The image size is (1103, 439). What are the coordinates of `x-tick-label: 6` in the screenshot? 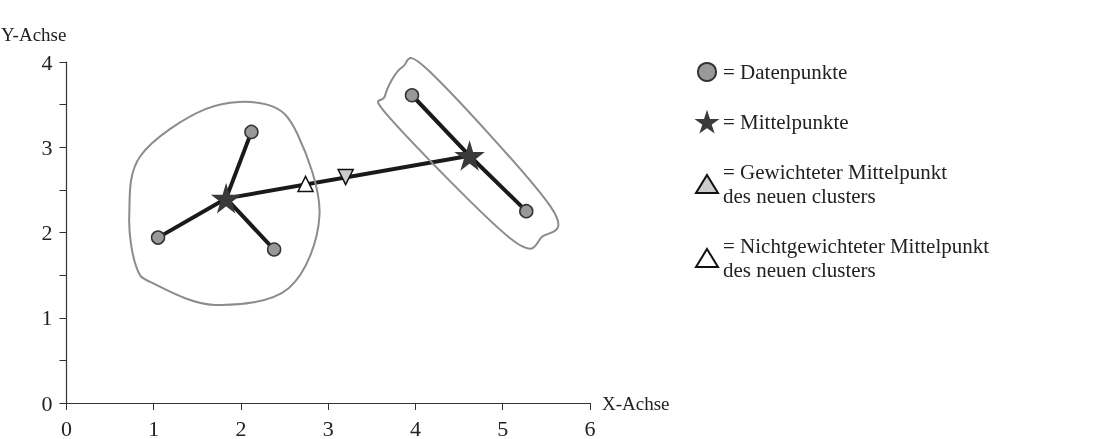 It's located at (590, 427).